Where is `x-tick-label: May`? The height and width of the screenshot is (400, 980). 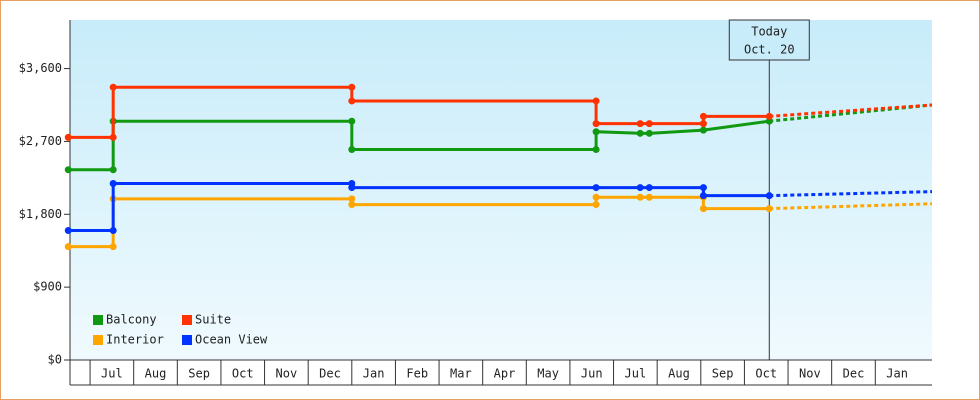 x-tick-label: May is located at coordinates (548, 374).